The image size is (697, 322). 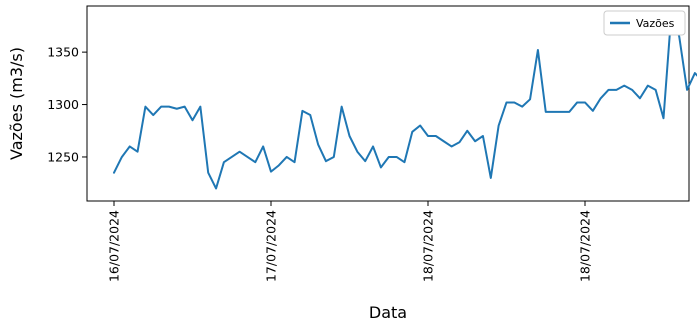 I want to click on legend: Vazões, so click(x=644, y=23).